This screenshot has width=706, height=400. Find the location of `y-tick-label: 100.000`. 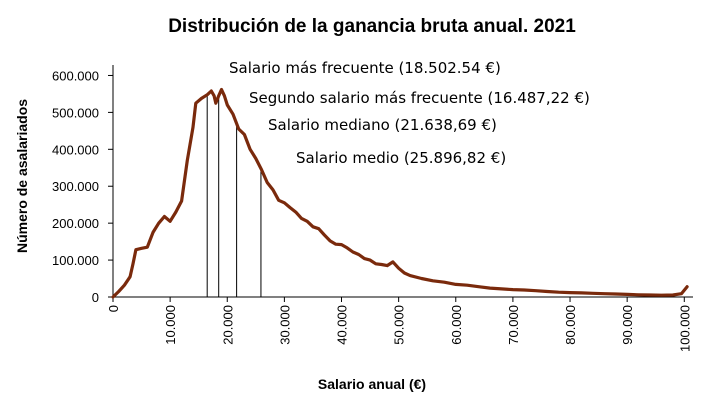

y-tick-label: 100.000 is located at coordinates (75, 260).